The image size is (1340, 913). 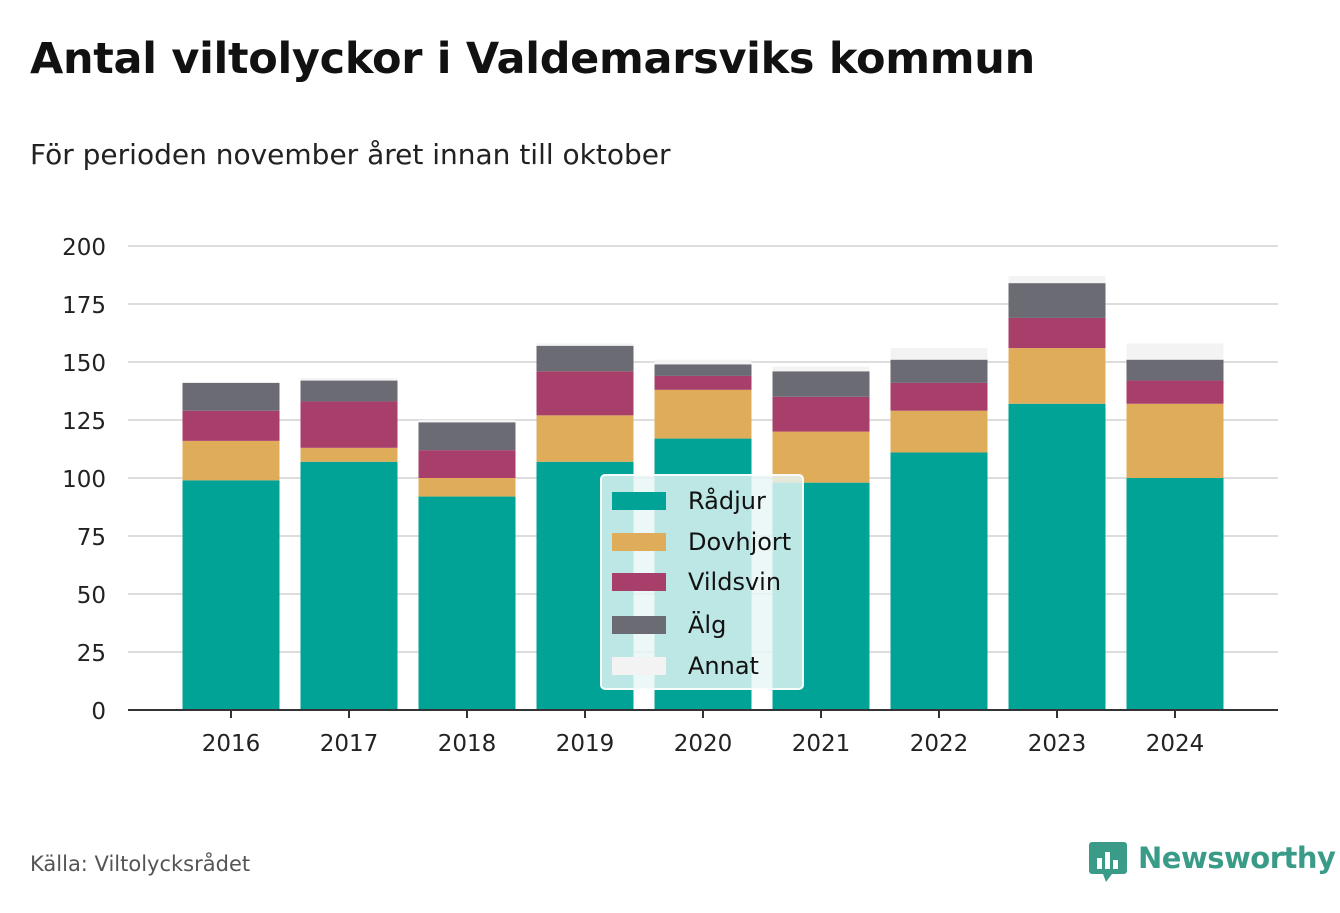 What do you see at coordinates (639, 666) in the screenshot?
I see `legend-swatch-annat` at bounding box center [639, 666].